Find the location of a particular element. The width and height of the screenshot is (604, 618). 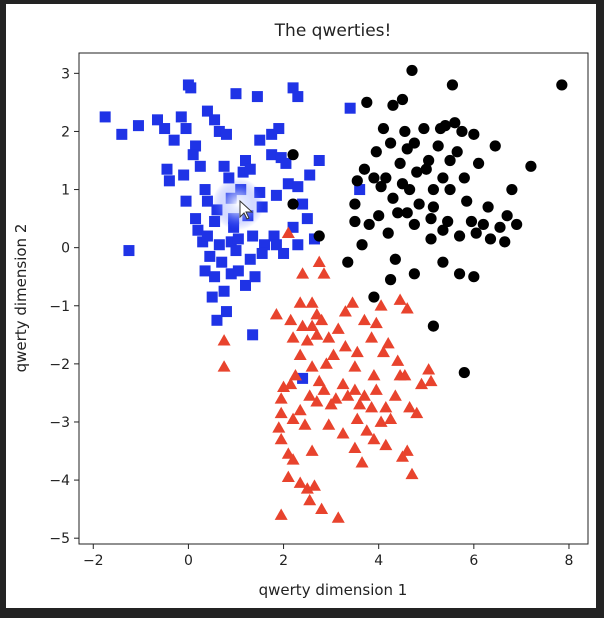

y-axis-ticks: 3 2 1 0 −1 −2 −3 −4 −5 is located at coordinates (64, 306).